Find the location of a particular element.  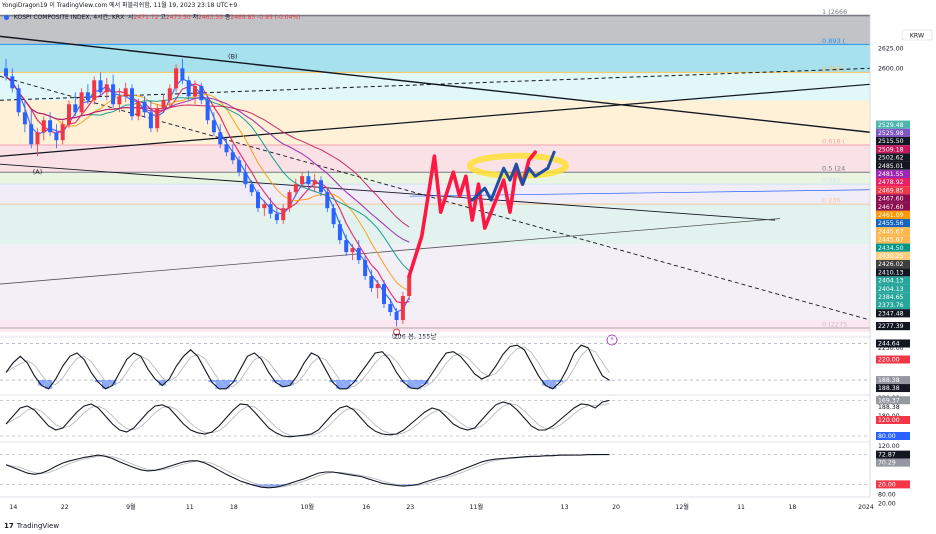

oscillator-2-line is located at coordinates (307, 418).